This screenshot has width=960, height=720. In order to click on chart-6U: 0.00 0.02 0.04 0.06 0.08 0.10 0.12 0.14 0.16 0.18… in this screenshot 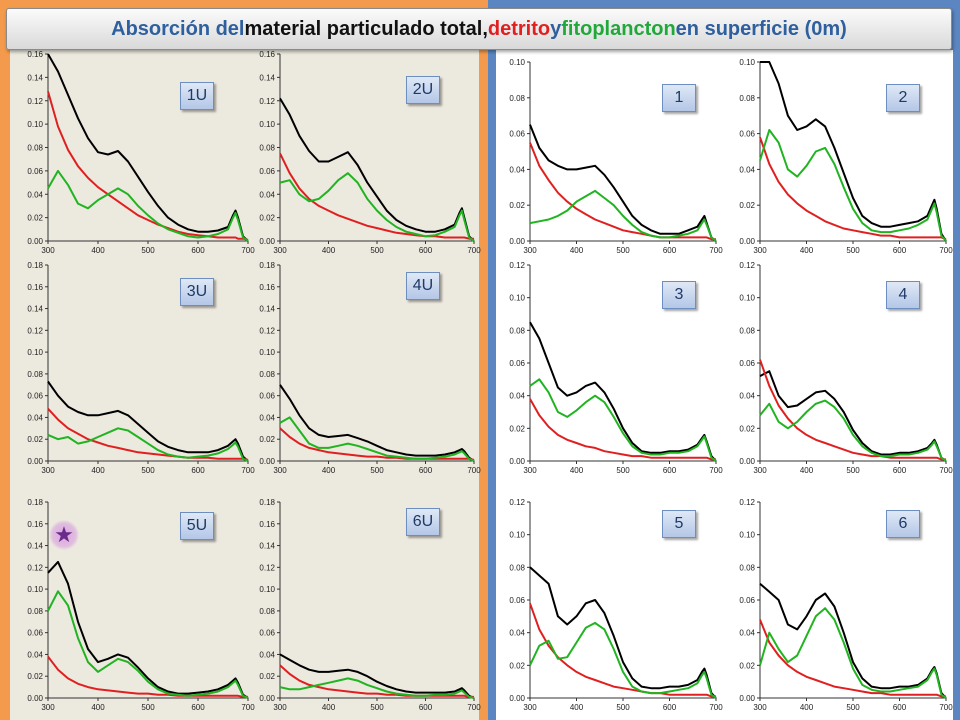, I will do `click(370, 605)`.